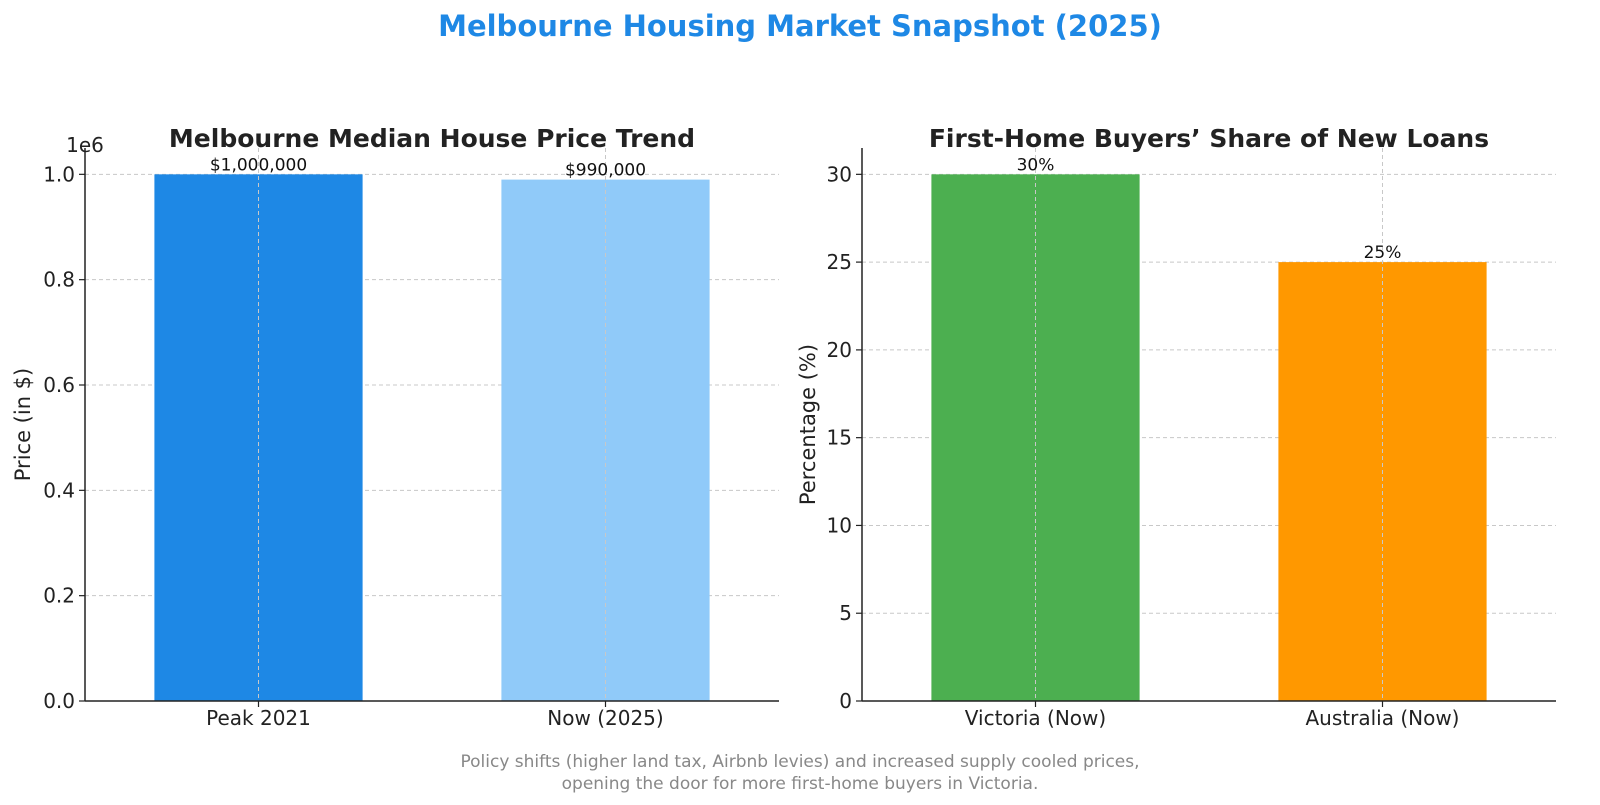 This screenshot has height=805, width=1600. What do you see at coordinates (605, 718) in the screenshot?
I see `price-xtick-label: Now (2025)` at bounding box center [605, 718].